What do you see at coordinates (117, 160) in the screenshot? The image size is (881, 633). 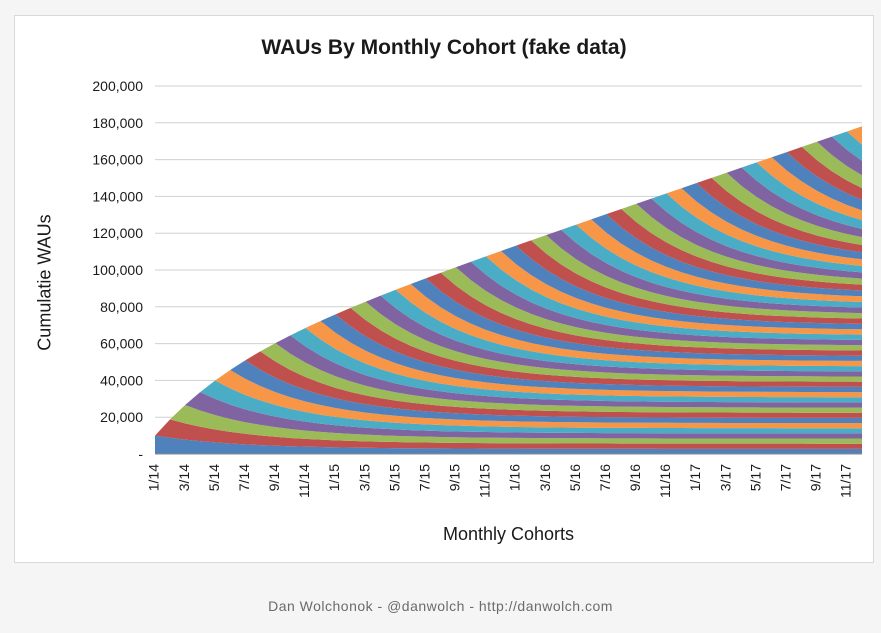 I see `y-tick-label: 160,000` at bounding box center [117, 160].